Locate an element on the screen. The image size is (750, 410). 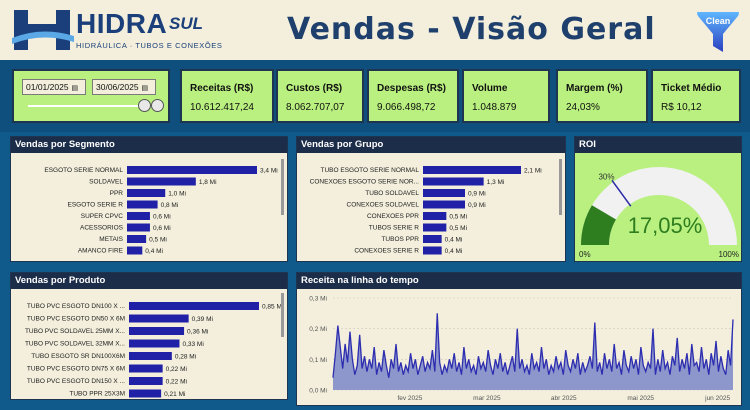
bar-category-label: TUBO ESGOTO SR DN100X6M is located at coordinates (78, 356).